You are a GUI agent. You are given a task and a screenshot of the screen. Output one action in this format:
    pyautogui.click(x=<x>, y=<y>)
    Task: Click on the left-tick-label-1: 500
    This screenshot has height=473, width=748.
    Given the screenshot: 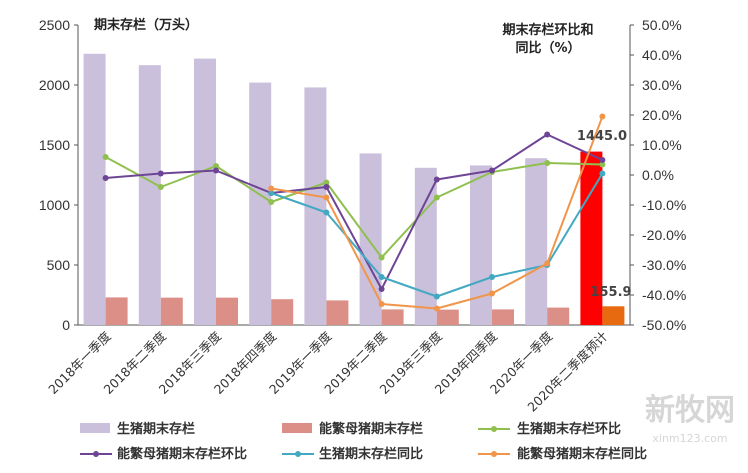 What is the action you would take?
    pyautogui.click(x=59, y=265)
    